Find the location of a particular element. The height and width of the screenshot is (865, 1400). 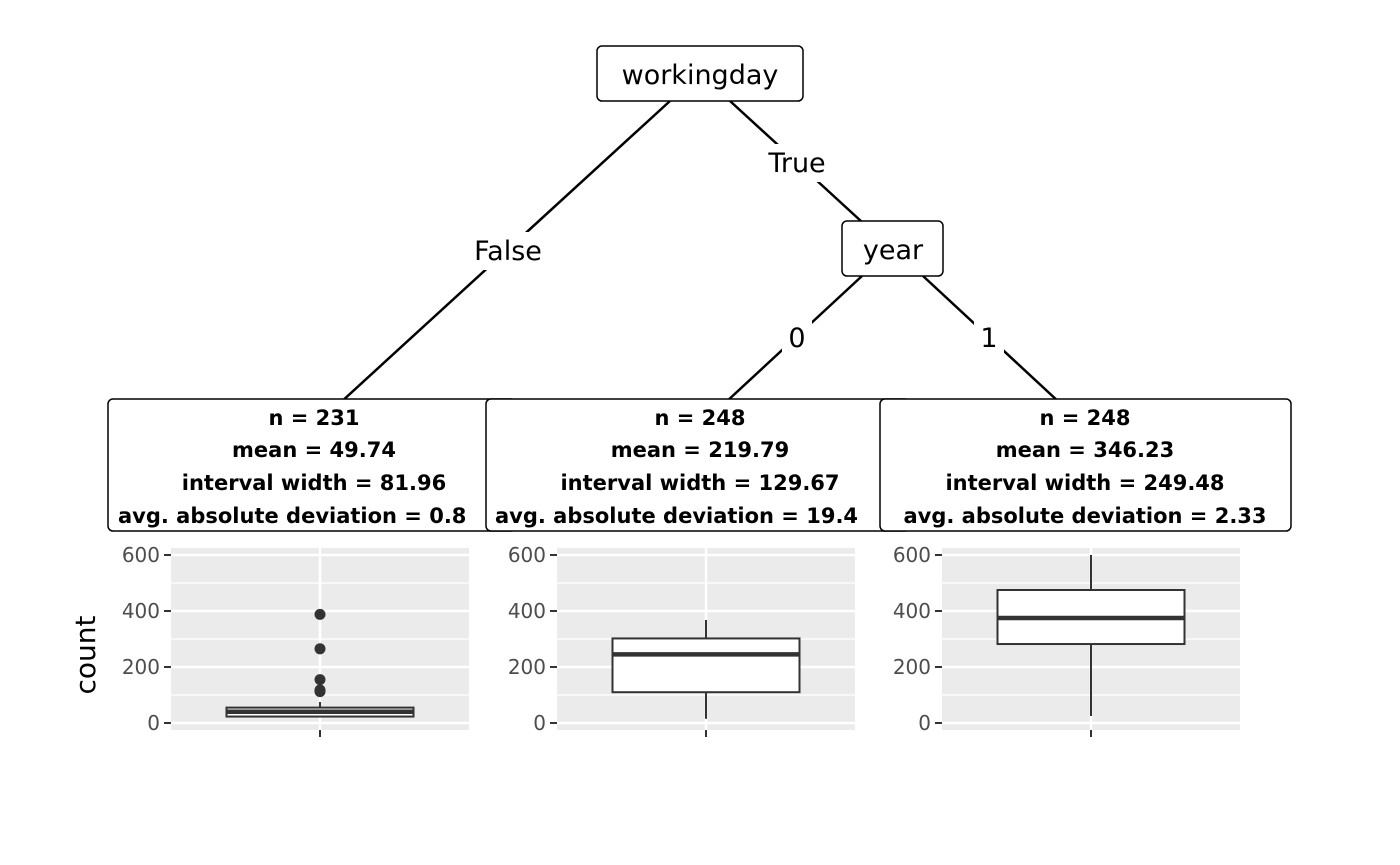

leaf-aad: avg. absolute deviation = 2.33 is located at coordinates (1084, 516).